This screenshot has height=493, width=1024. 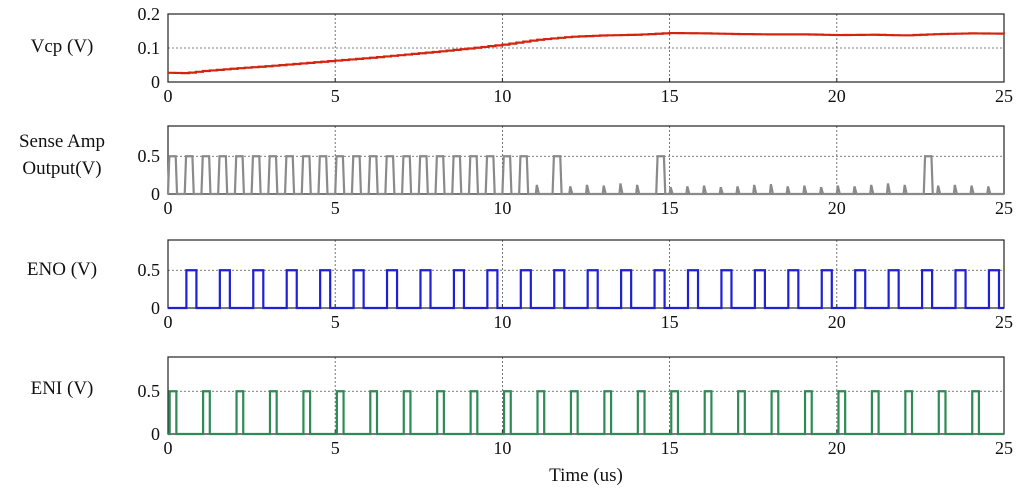 I want to click on y-tick-label: 0.1, so click(x=149, y=48).